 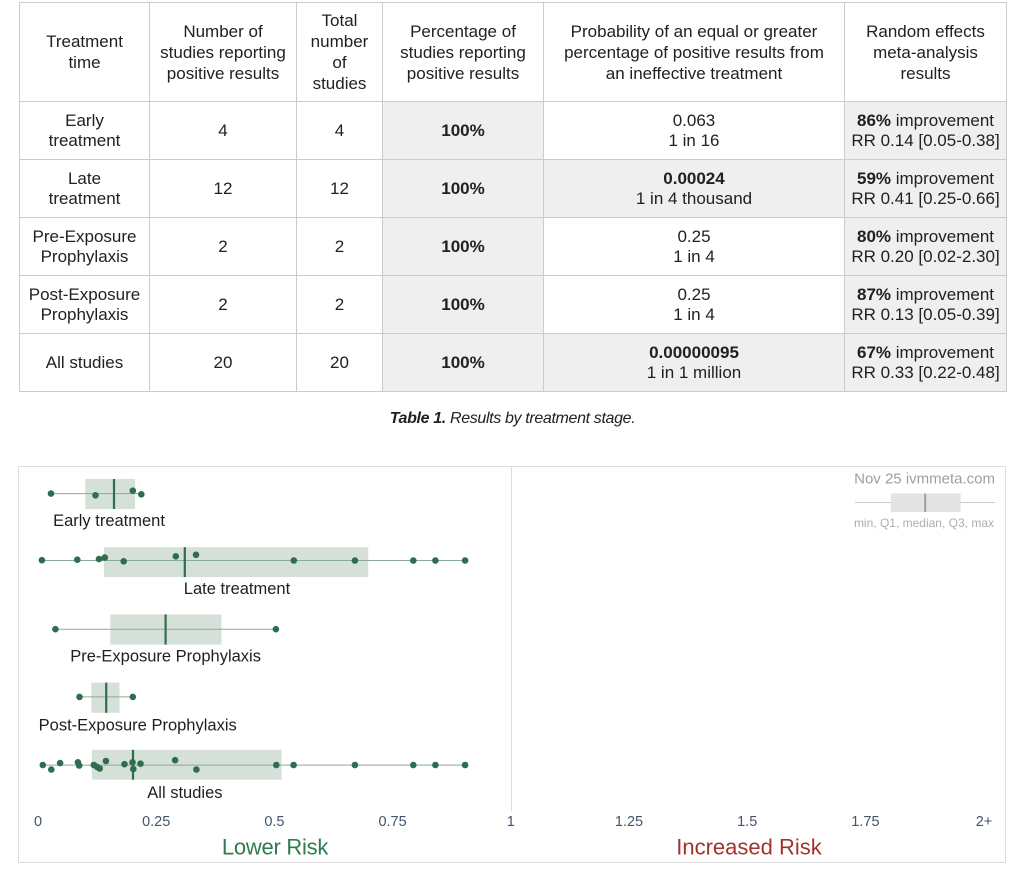 What do you see at coordinates (276, 846) in the screenshot?
I see `svg-text: Lower Risk` at bounding box center [276, 846].